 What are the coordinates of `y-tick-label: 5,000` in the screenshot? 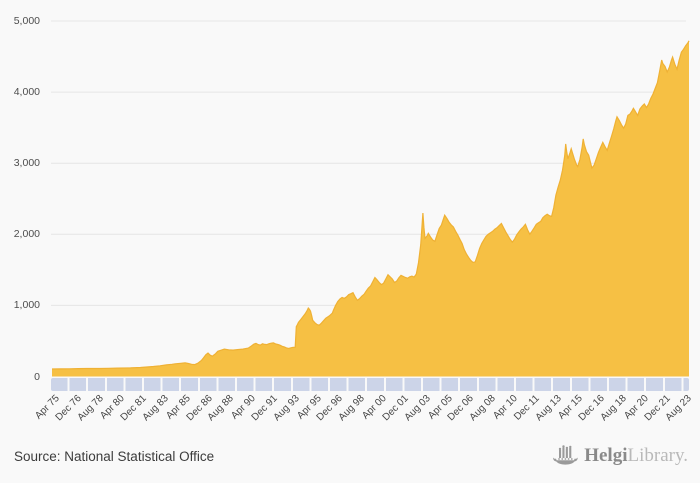 It's located at (26, 21).